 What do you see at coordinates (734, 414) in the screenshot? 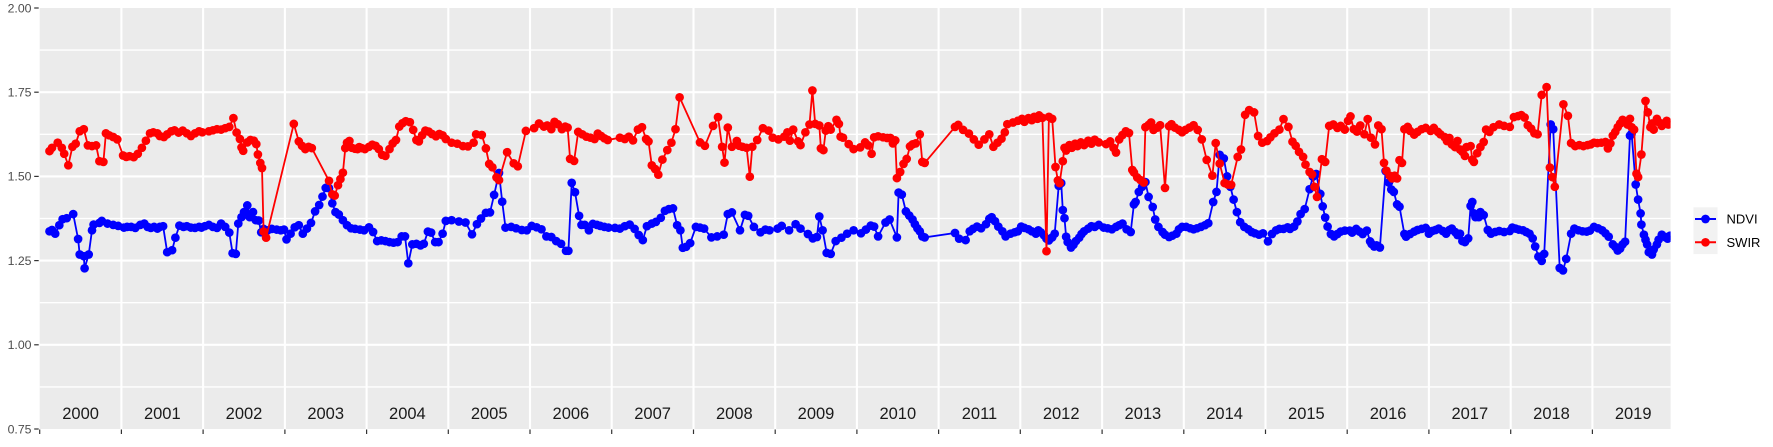
I see `svg-text: 2008` at bounding box center [734, 414].